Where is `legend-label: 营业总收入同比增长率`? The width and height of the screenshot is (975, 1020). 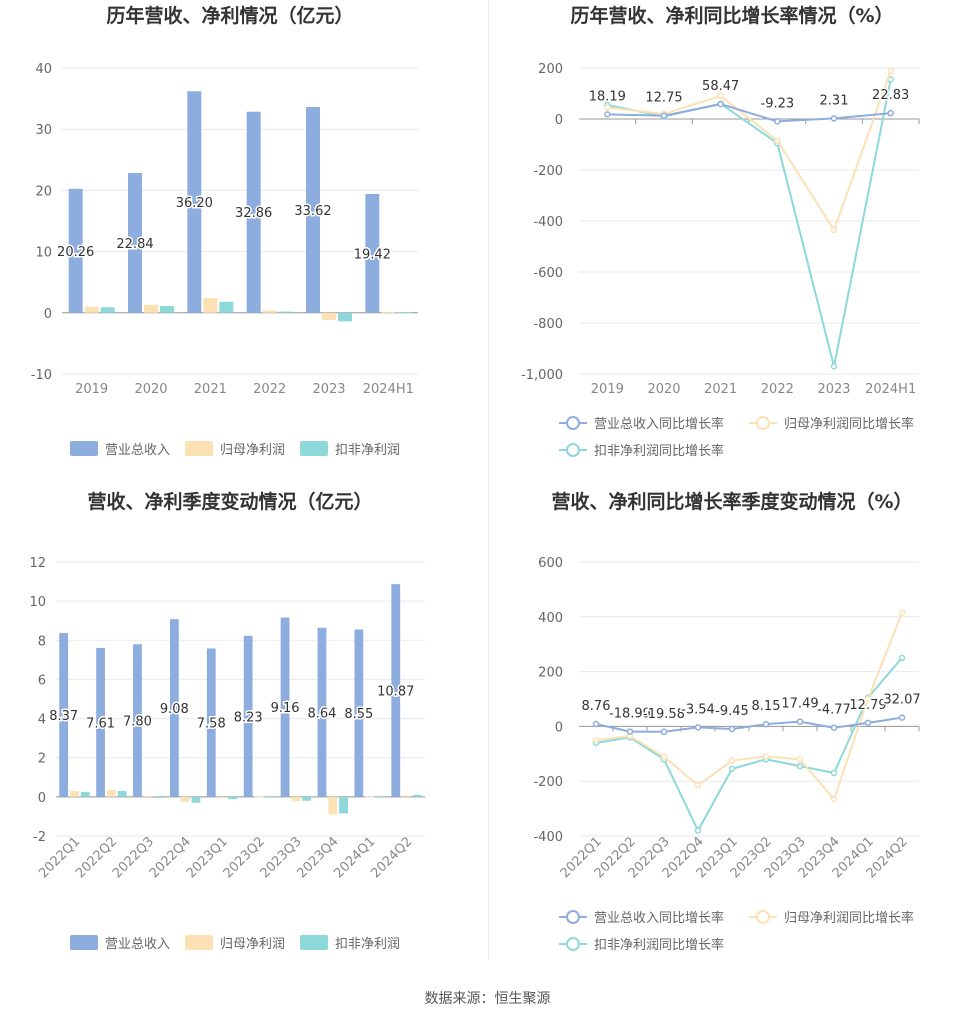
legend-label: 营业总收入同比增长率 is located at coordinates (659, 918).